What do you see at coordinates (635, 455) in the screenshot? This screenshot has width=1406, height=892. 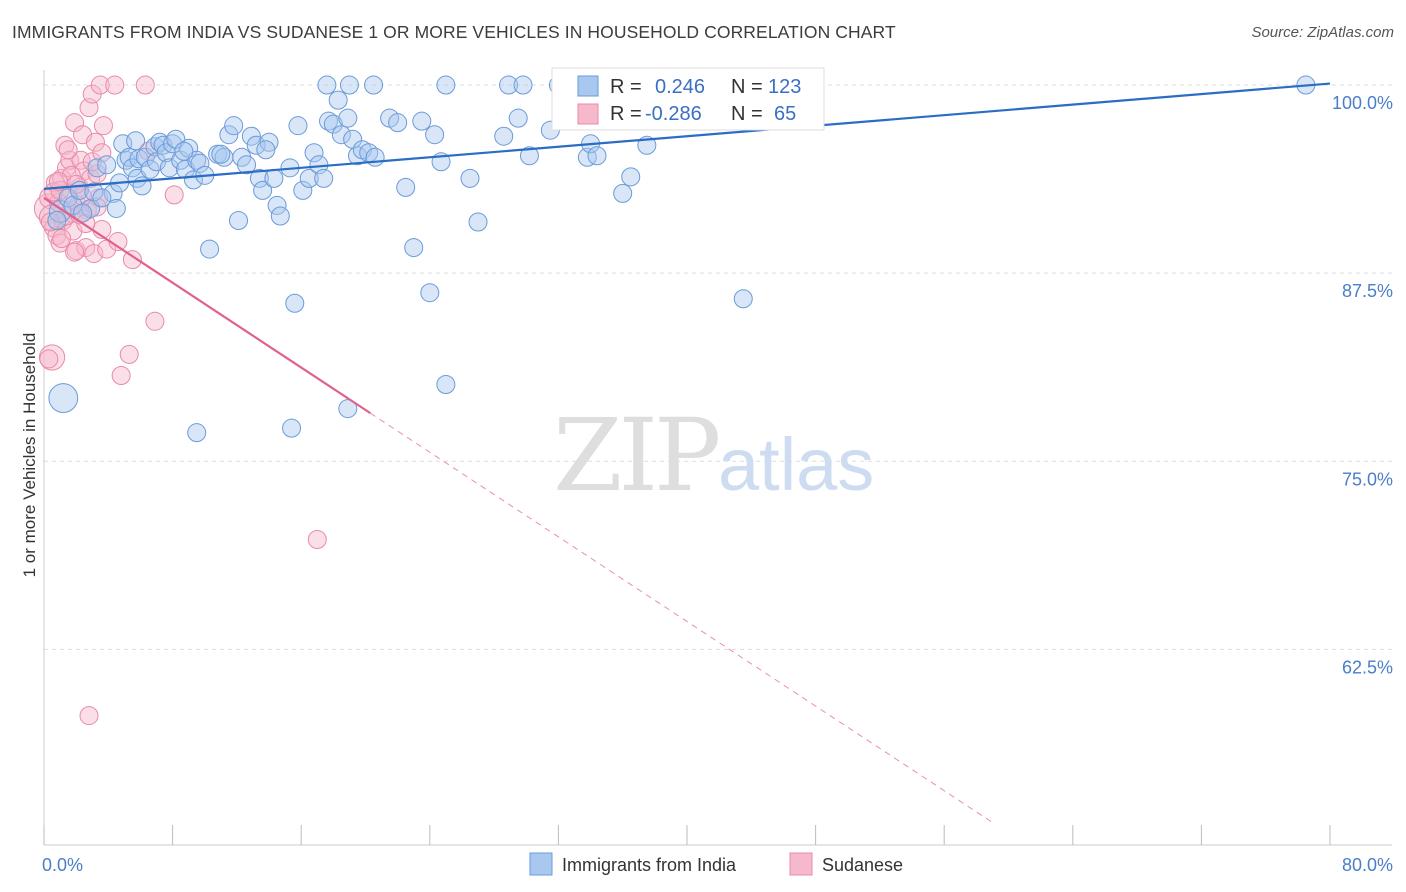 I see `watermark-zip: ZIP` at bounding box center [635, 455].